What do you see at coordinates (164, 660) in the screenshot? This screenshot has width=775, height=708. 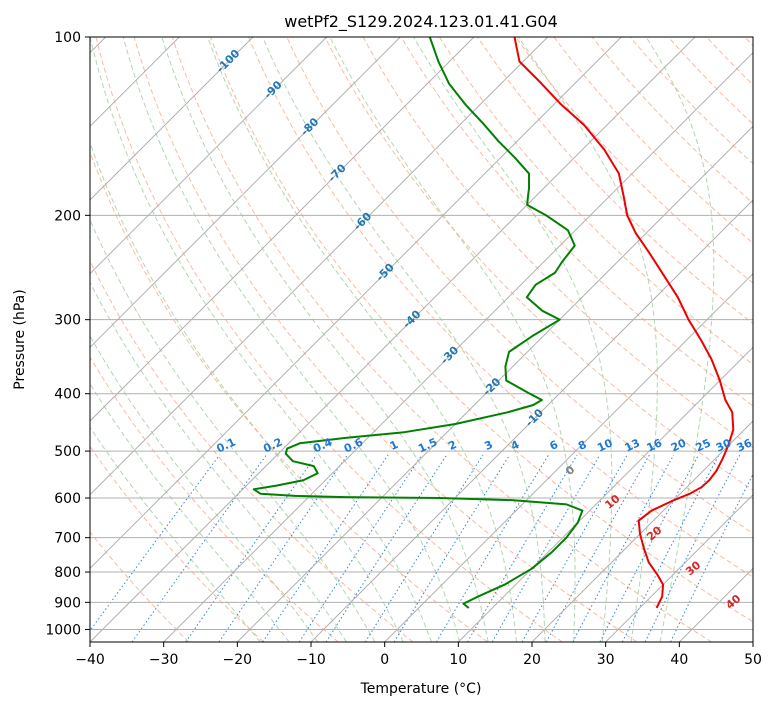 I see `x-tick-label: −30` at bounding box center [164, 660].